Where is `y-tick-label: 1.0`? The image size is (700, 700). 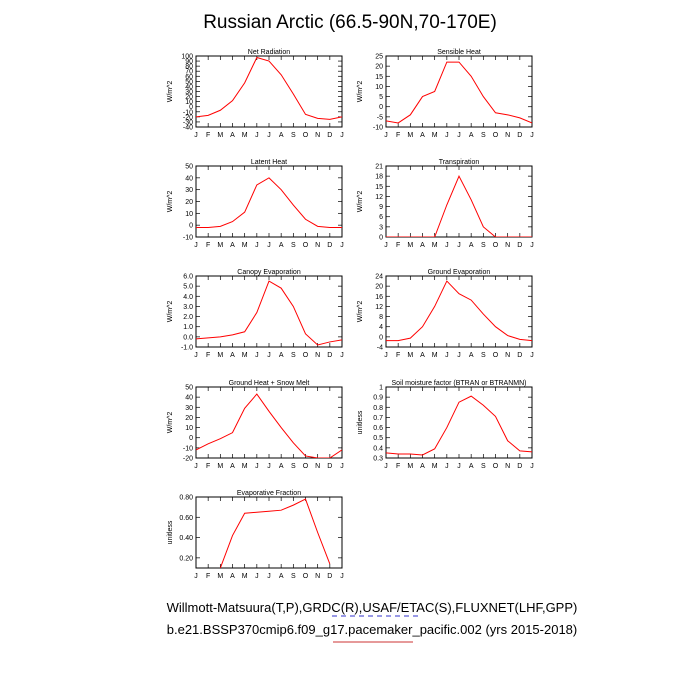
y-tick-label: 1.0 is located at coordinates (188, 327).